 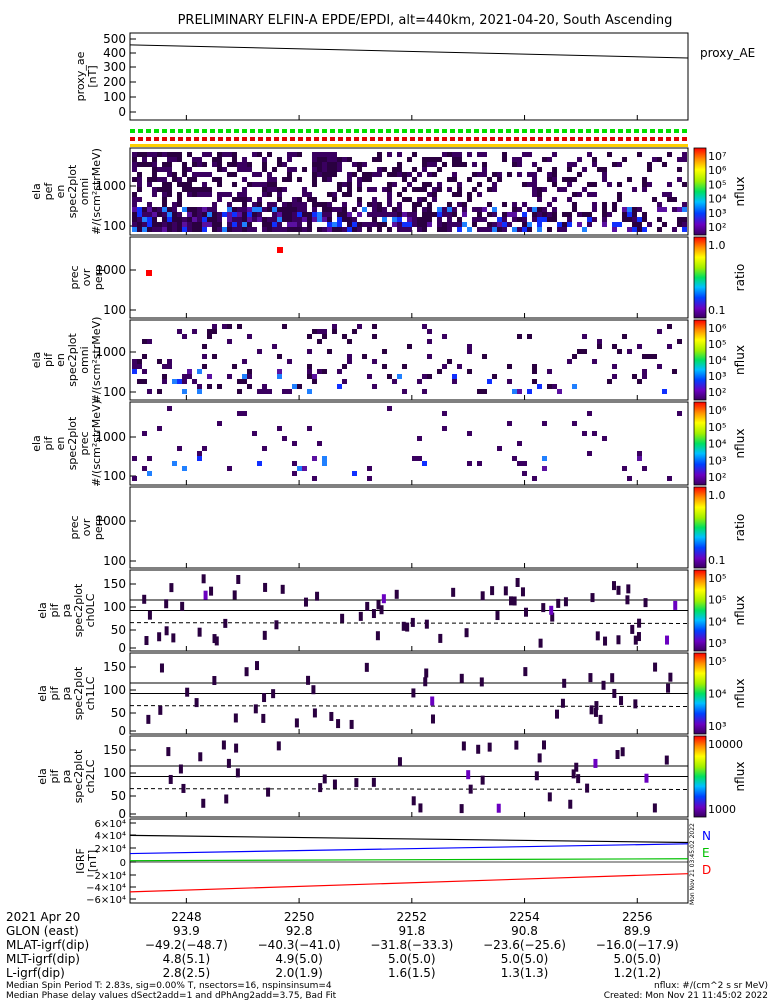 What do you see at coordinates (717, 310) in the screenshot?
I see `colorbar-tick-label: 0.1` at bounding box center [717, 310].